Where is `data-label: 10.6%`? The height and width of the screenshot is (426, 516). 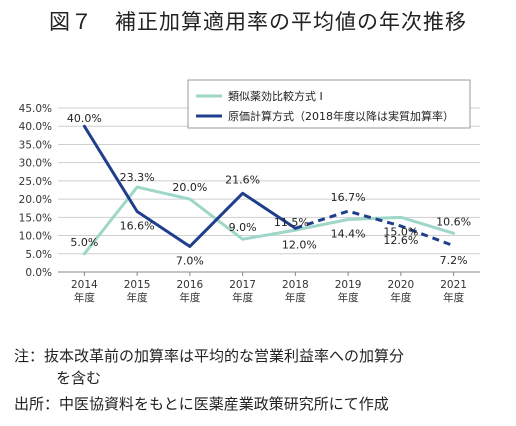
data-label: 10.6% is located at coordinates (453, 221).